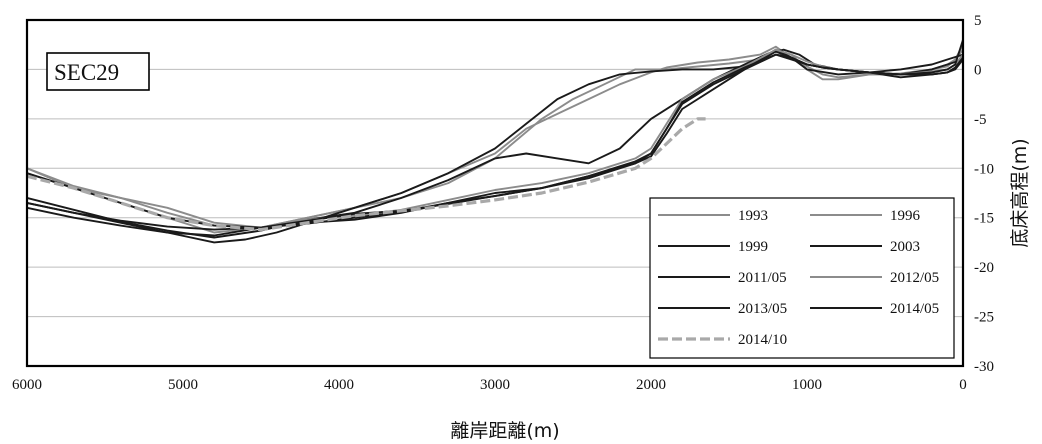  What do you see at coordinates (1020, 192) in the screenshot?
I see `y-axis-title: 底床高程(m)` at bounding box center [1020, 192].